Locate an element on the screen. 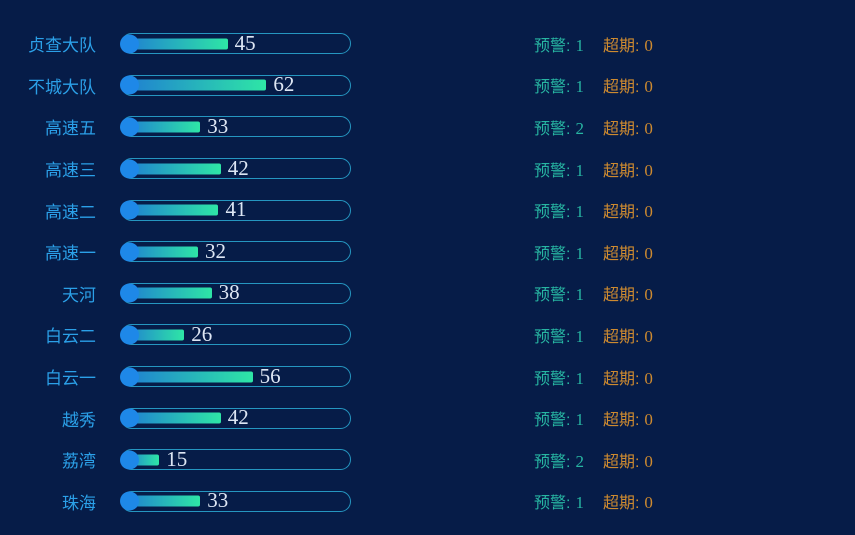 The height and width of the screenshot is (535, 855). bar-value: 33 is located at coordinates (218, 500).